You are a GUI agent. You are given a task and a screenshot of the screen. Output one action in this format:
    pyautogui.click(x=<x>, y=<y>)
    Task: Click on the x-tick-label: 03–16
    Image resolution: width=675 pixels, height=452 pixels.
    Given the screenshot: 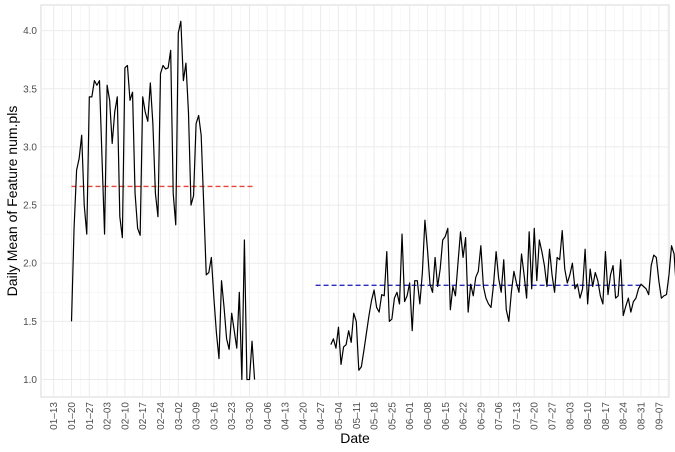 What is the action you would take?
    pyautogui.click(x=214, y=416)
    